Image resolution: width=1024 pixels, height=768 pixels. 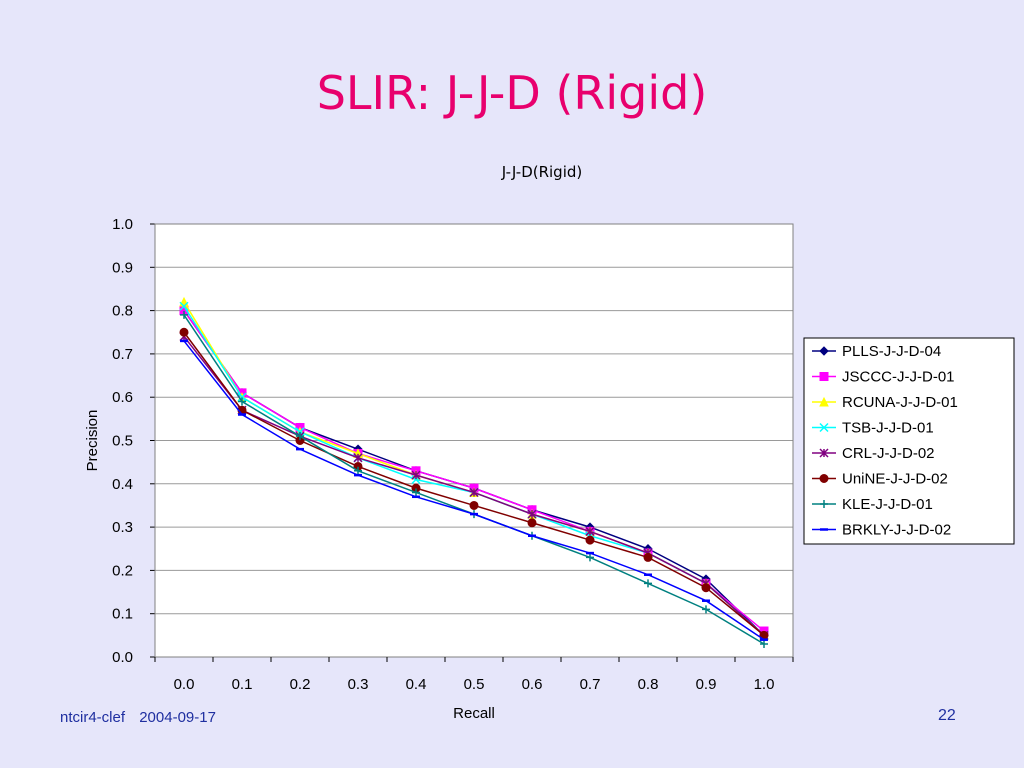 What do you see at coordinates (590, 684) in the screenshot?
I see `x-tick-label: 0.7` at bounding box center [590, 684].